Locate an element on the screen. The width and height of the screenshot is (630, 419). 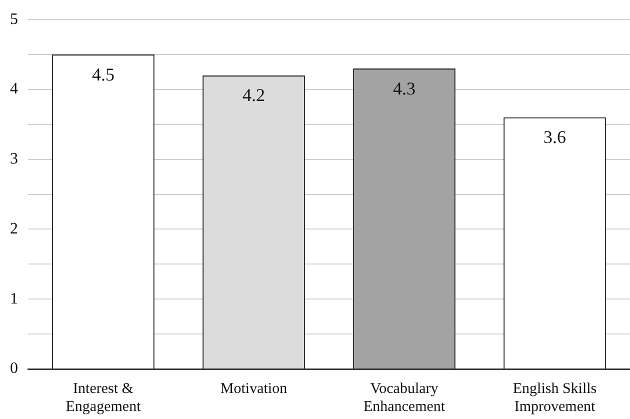
data-label: 4.3 is located at coordinates (404, 88).